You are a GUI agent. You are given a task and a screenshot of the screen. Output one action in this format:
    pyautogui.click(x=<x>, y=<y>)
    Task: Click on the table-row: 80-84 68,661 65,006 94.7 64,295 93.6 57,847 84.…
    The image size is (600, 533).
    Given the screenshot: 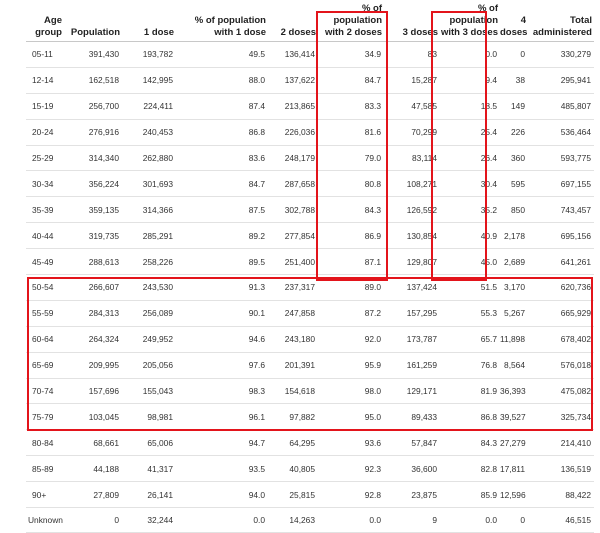 What is the action you would take?
    pyautogui.click(x=310, y=443)
    